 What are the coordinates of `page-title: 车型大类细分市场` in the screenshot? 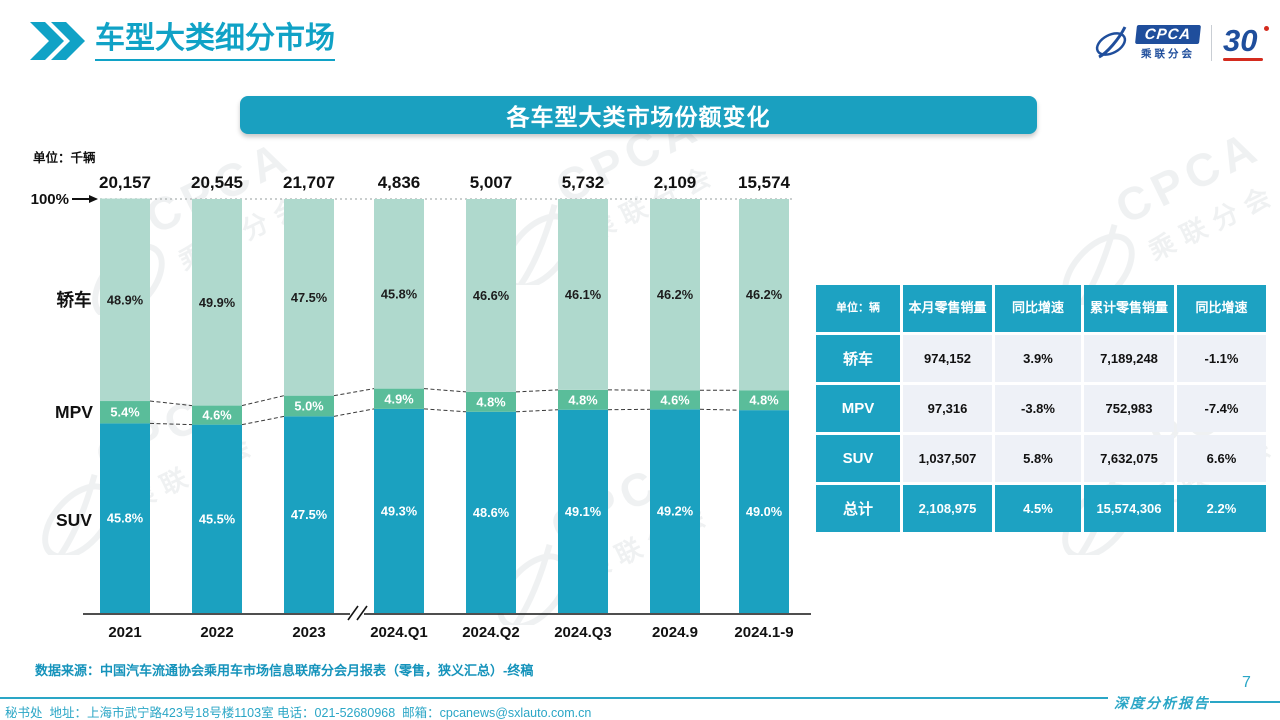 It's located at (215, 41).